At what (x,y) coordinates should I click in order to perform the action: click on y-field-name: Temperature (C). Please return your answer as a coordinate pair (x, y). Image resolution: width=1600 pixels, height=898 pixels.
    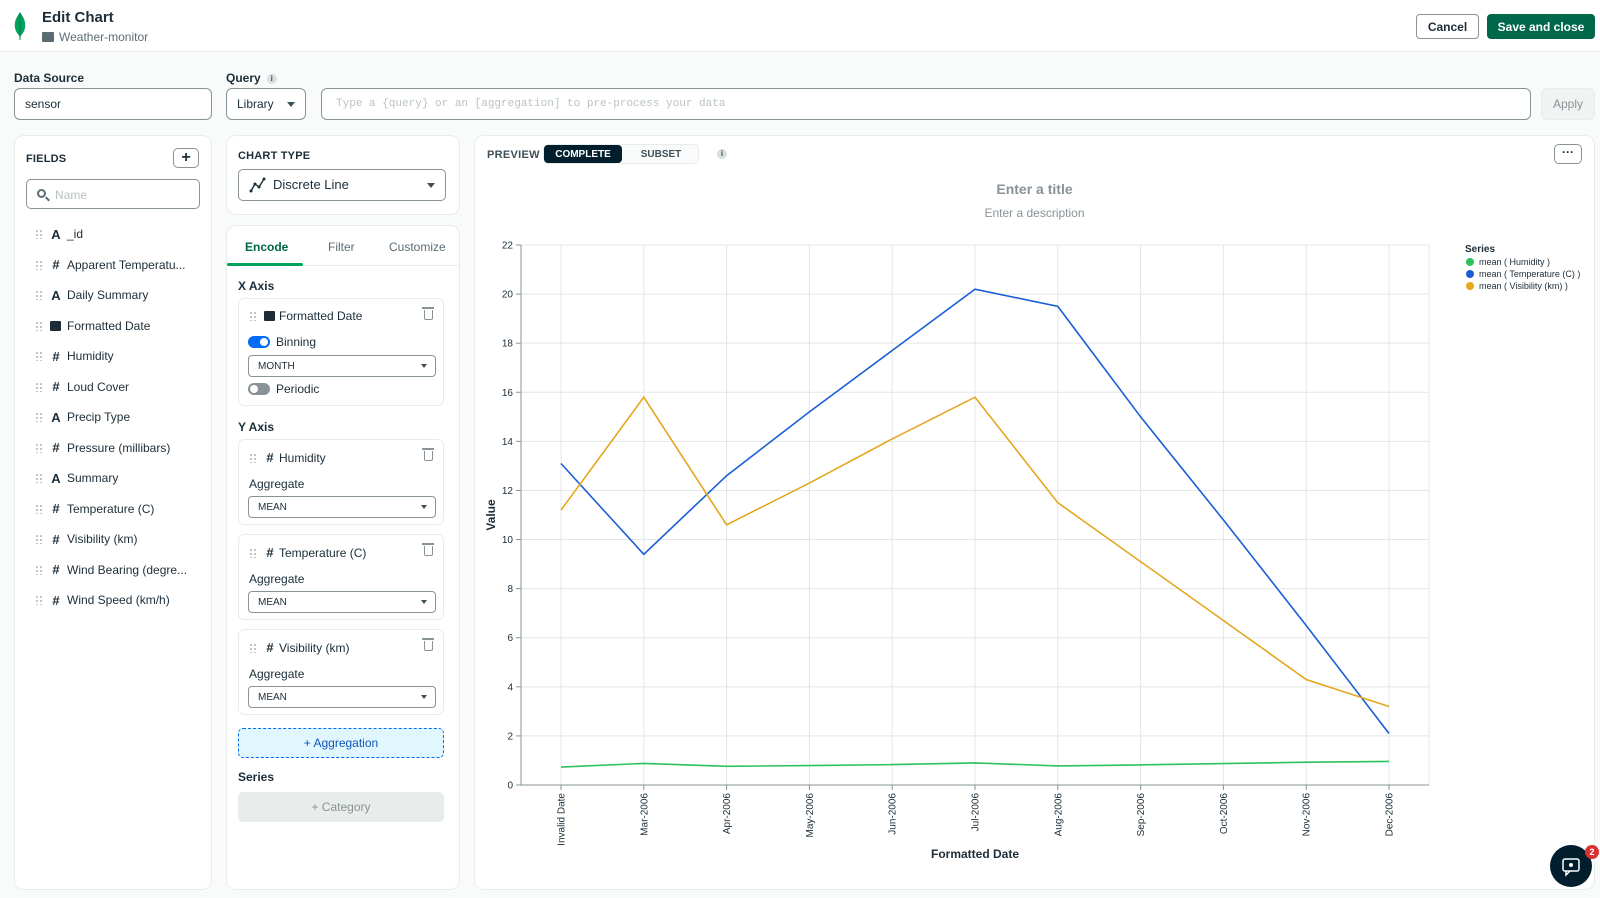
    Looking at the image, I should click on (323, 552).